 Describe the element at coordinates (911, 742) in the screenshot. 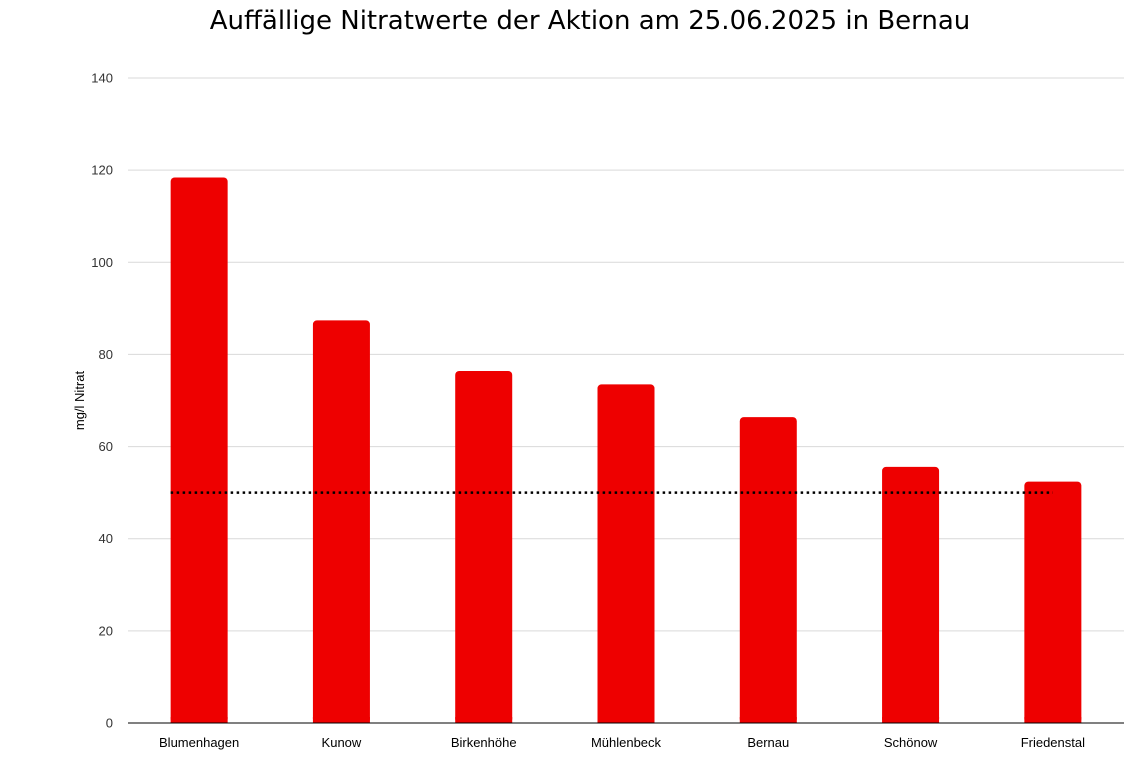

I see `x-tick-label: Schönow` at that location.